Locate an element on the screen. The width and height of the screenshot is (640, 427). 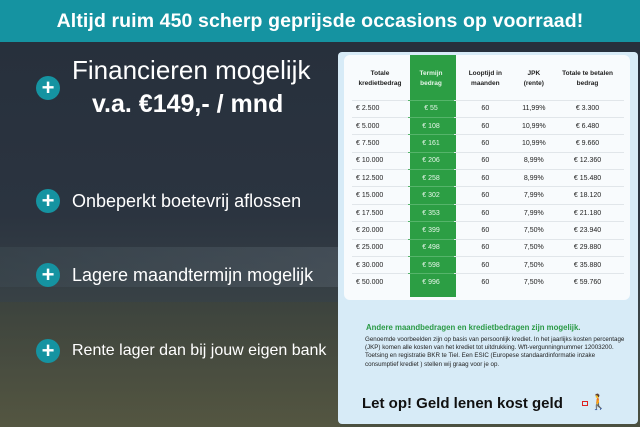
table-row: € 30.000 € 598 60 7,50% € 35.880 is located at coordinates (488, 265).